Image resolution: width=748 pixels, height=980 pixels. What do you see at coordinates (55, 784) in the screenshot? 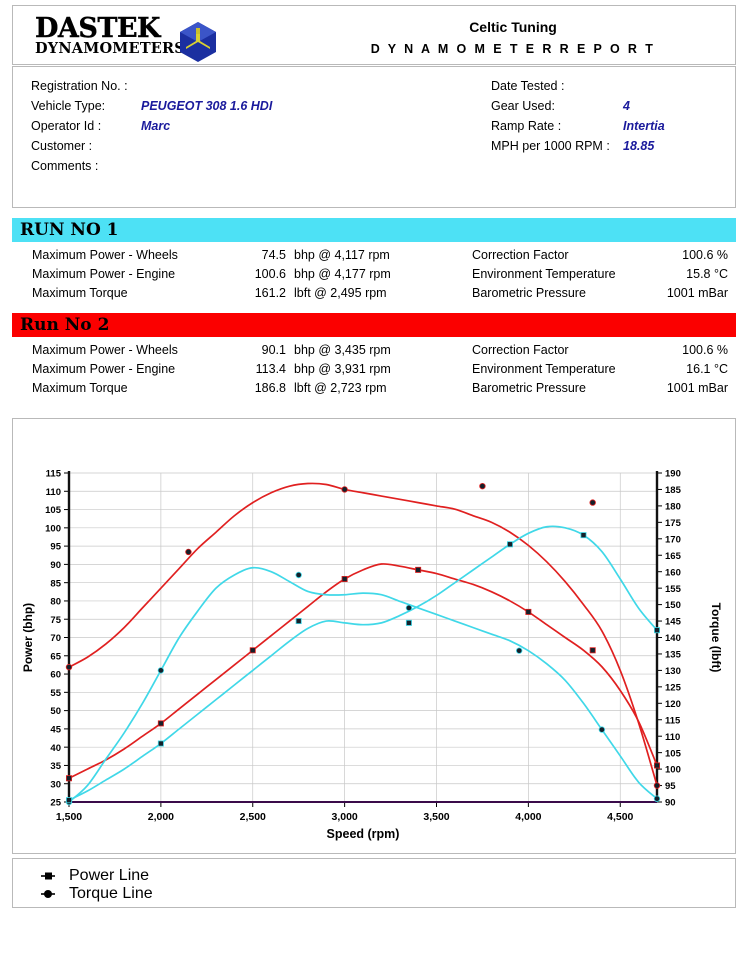
I see `svg-text: 30` at bounding box center [55, 784].